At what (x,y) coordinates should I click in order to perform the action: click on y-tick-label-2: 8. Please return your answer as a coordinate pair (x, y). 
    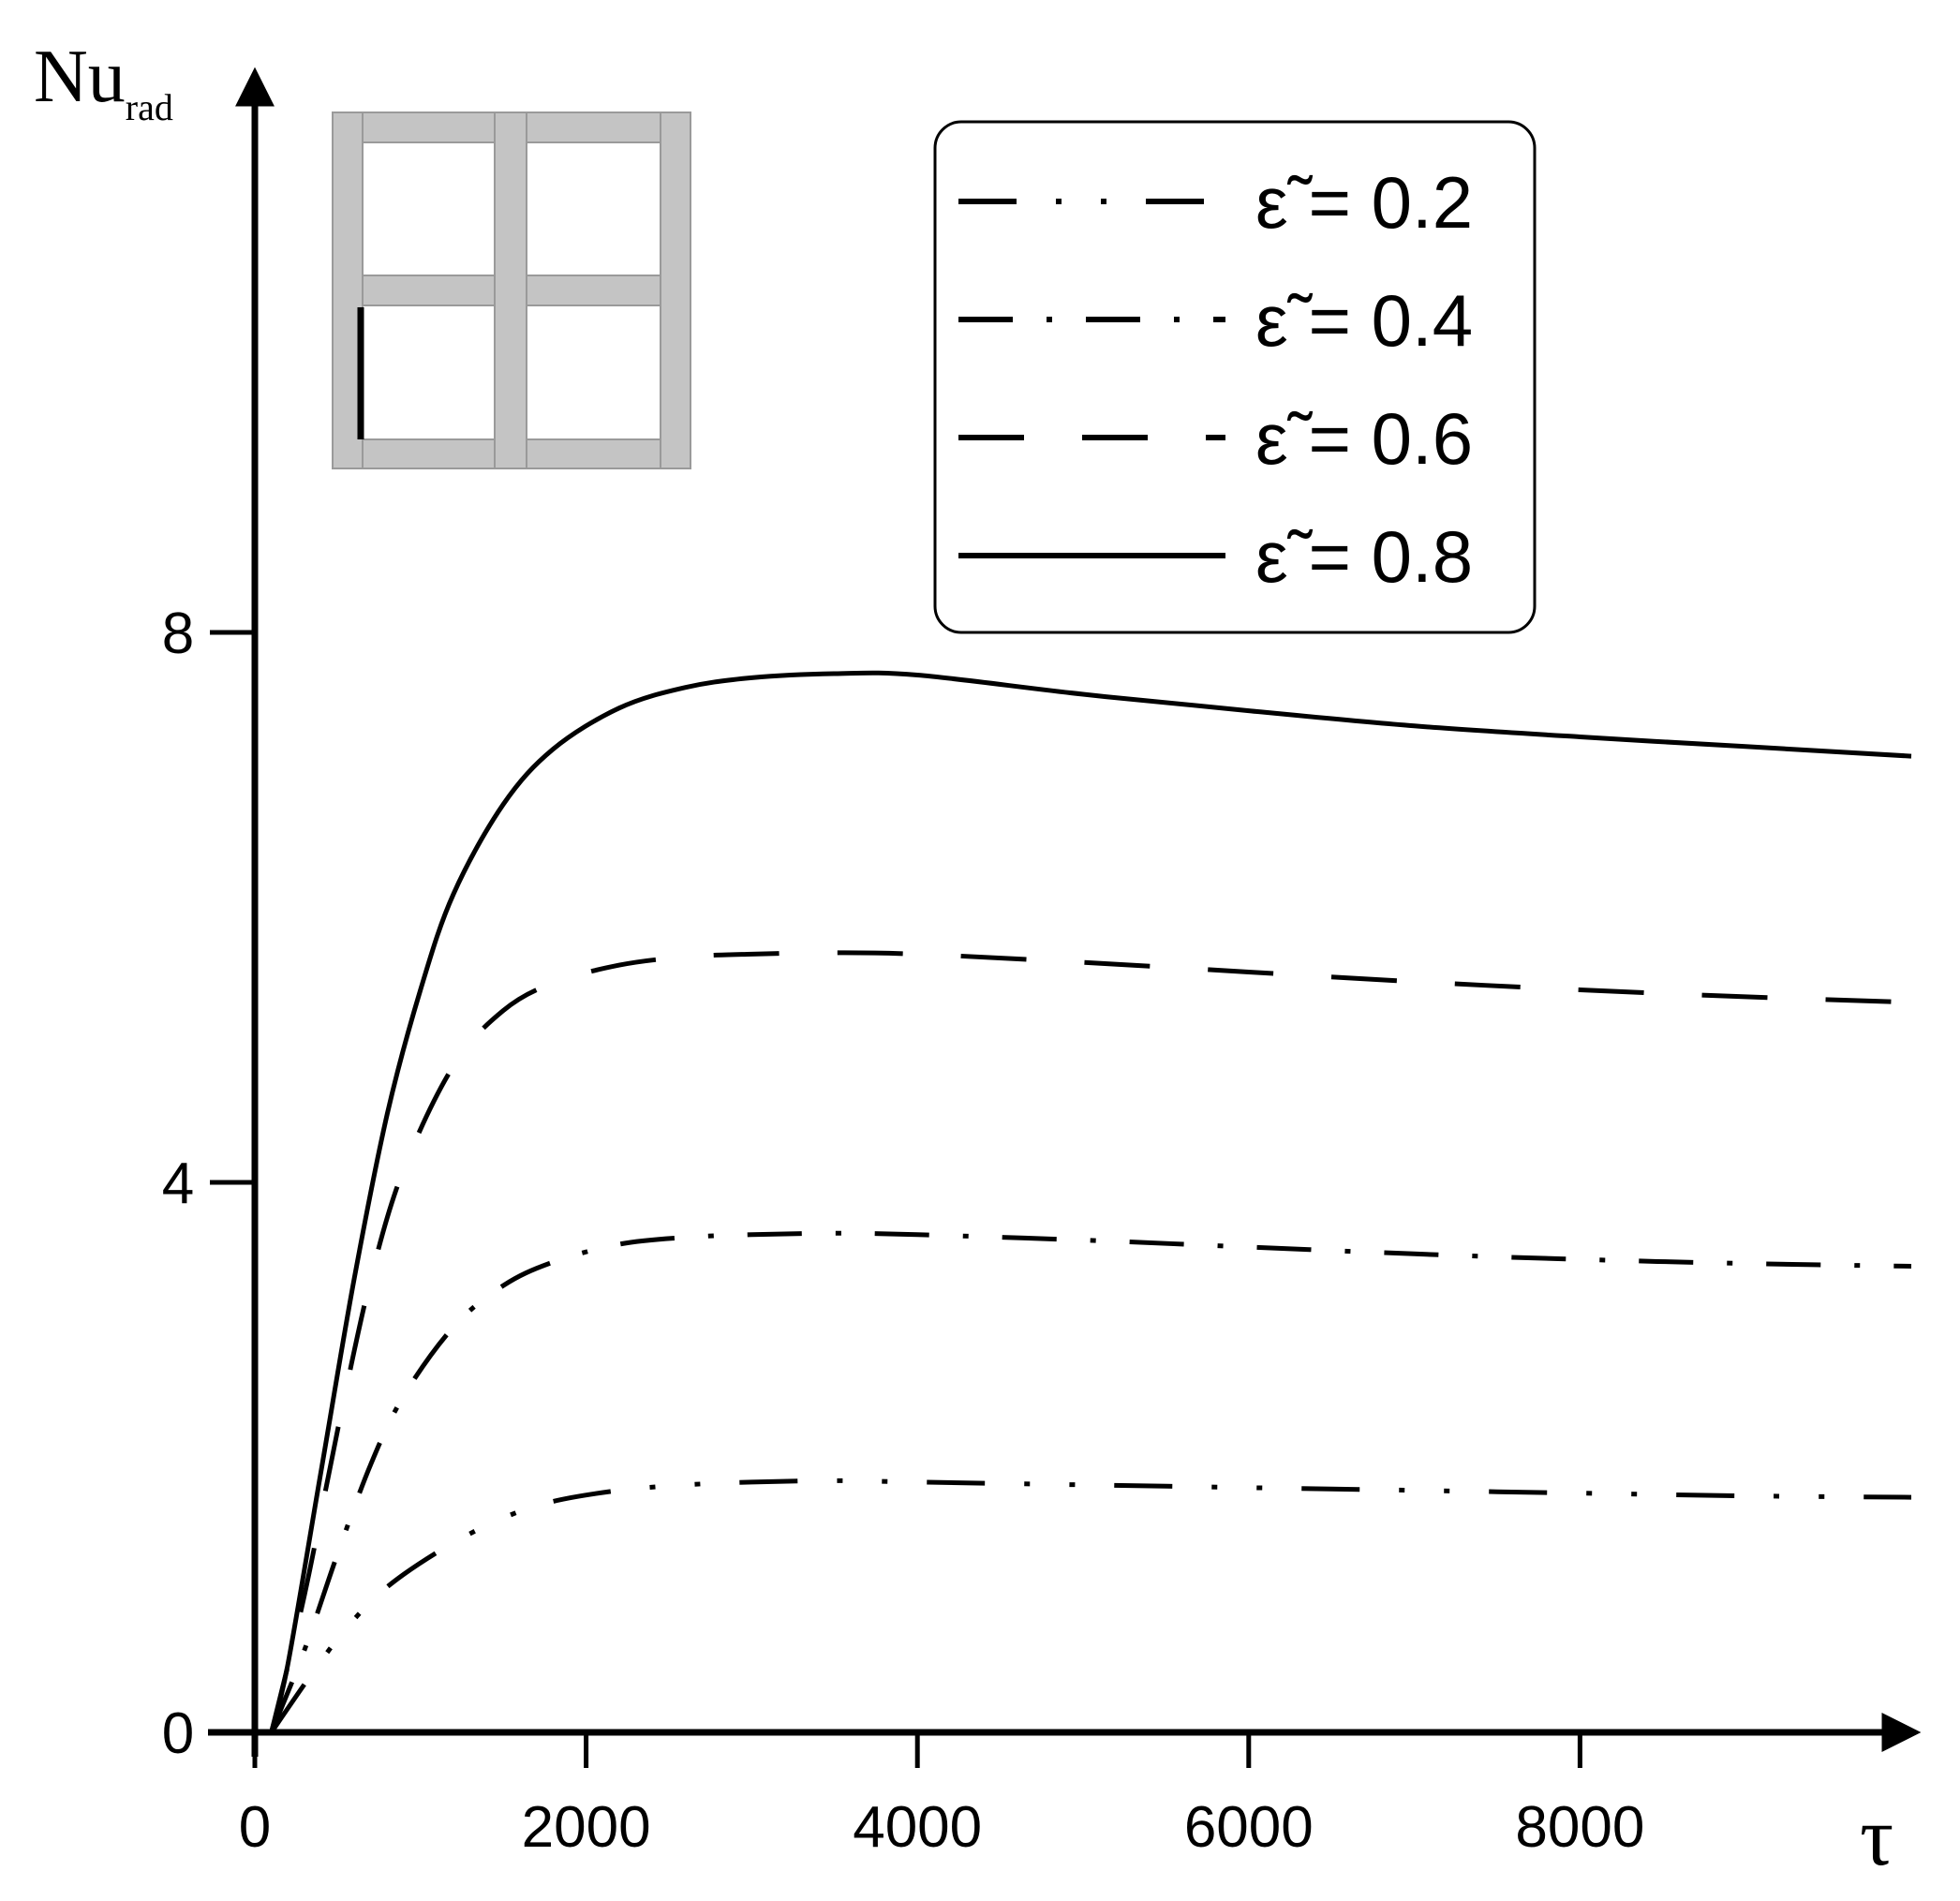
    Looking at the image, I should click on (178, 634).